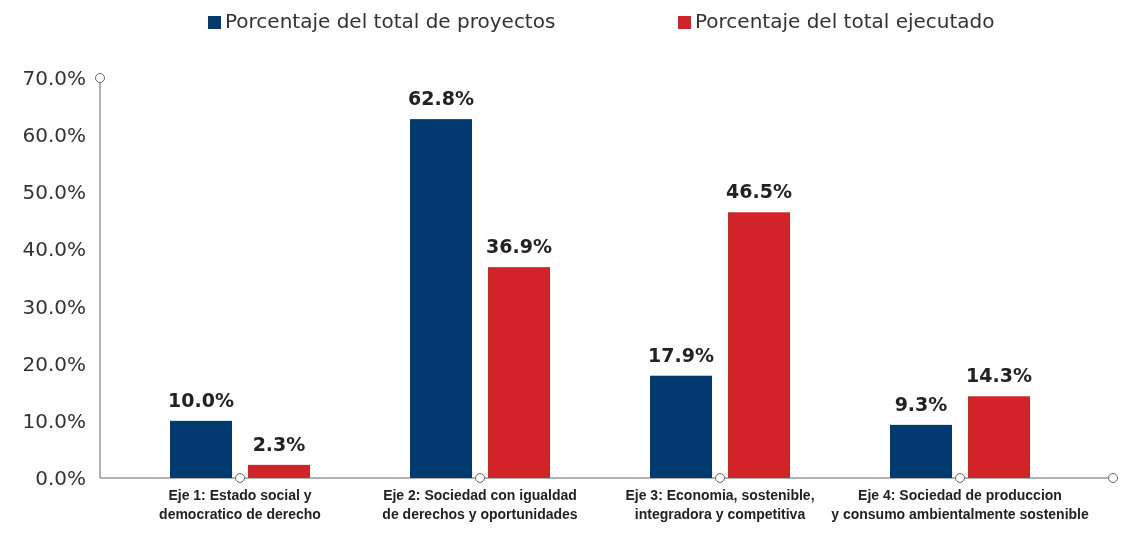  I want to click on data-label: 62.8%, so click(441, 98).